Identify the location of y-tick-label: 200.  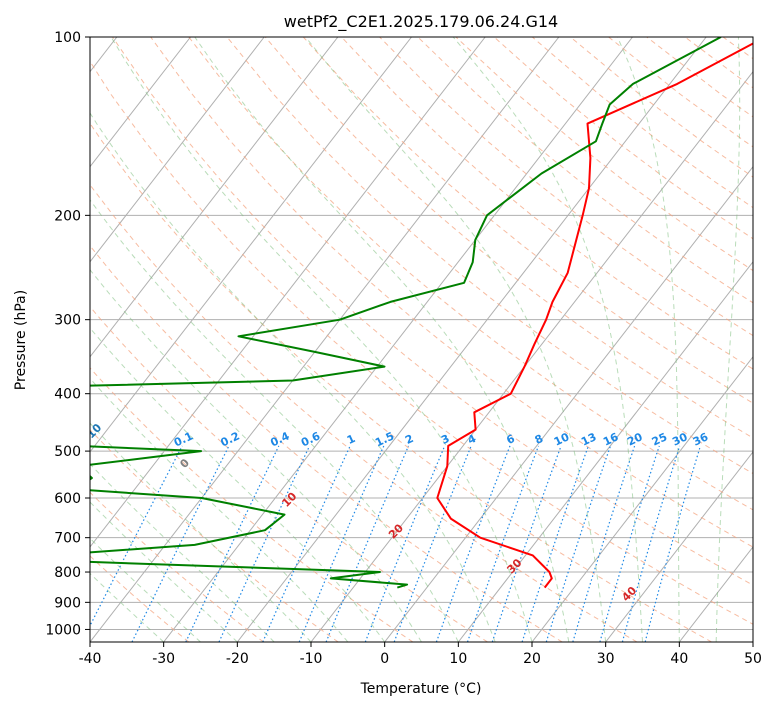
(67, 216).